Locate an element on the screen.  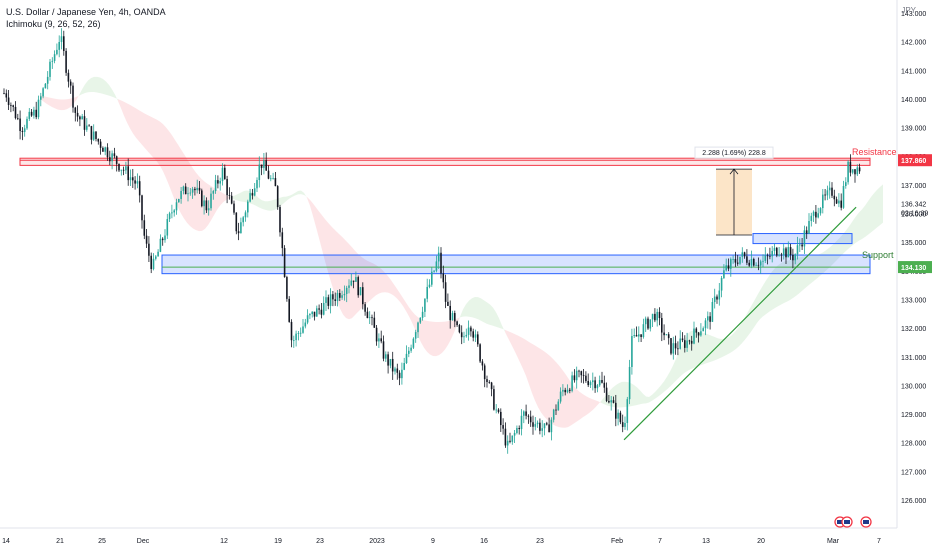
y-tick-label: 131.000 is located at coordinates (913, 358).